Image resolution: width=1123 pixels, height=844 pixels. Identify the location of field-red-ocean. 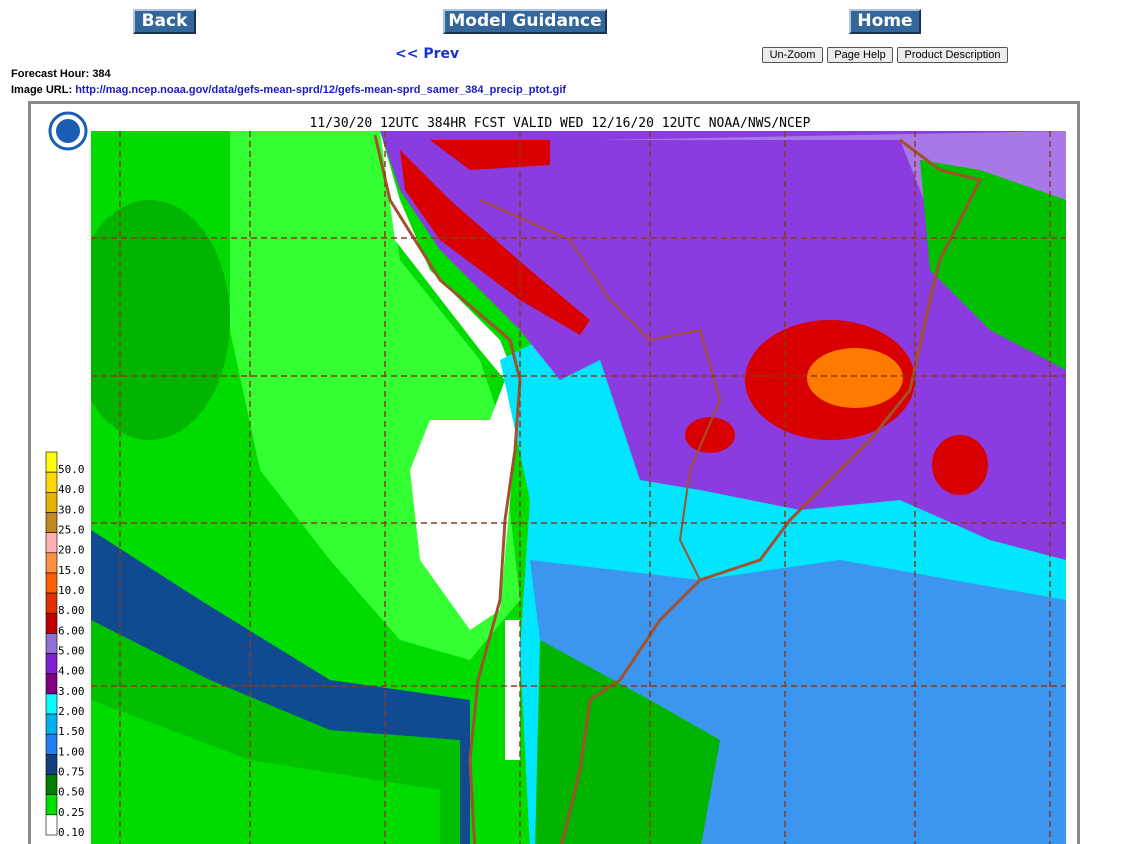
(960, 465).